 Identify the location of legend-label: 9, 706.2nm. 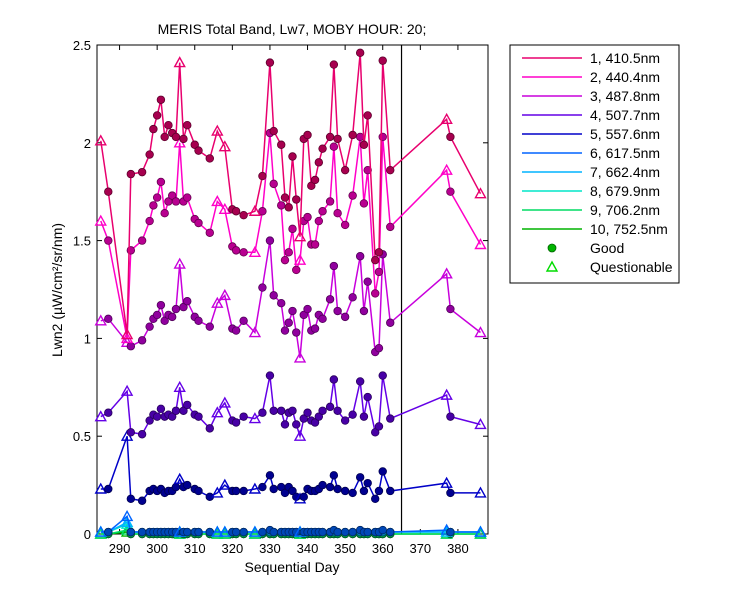
(625, 210).